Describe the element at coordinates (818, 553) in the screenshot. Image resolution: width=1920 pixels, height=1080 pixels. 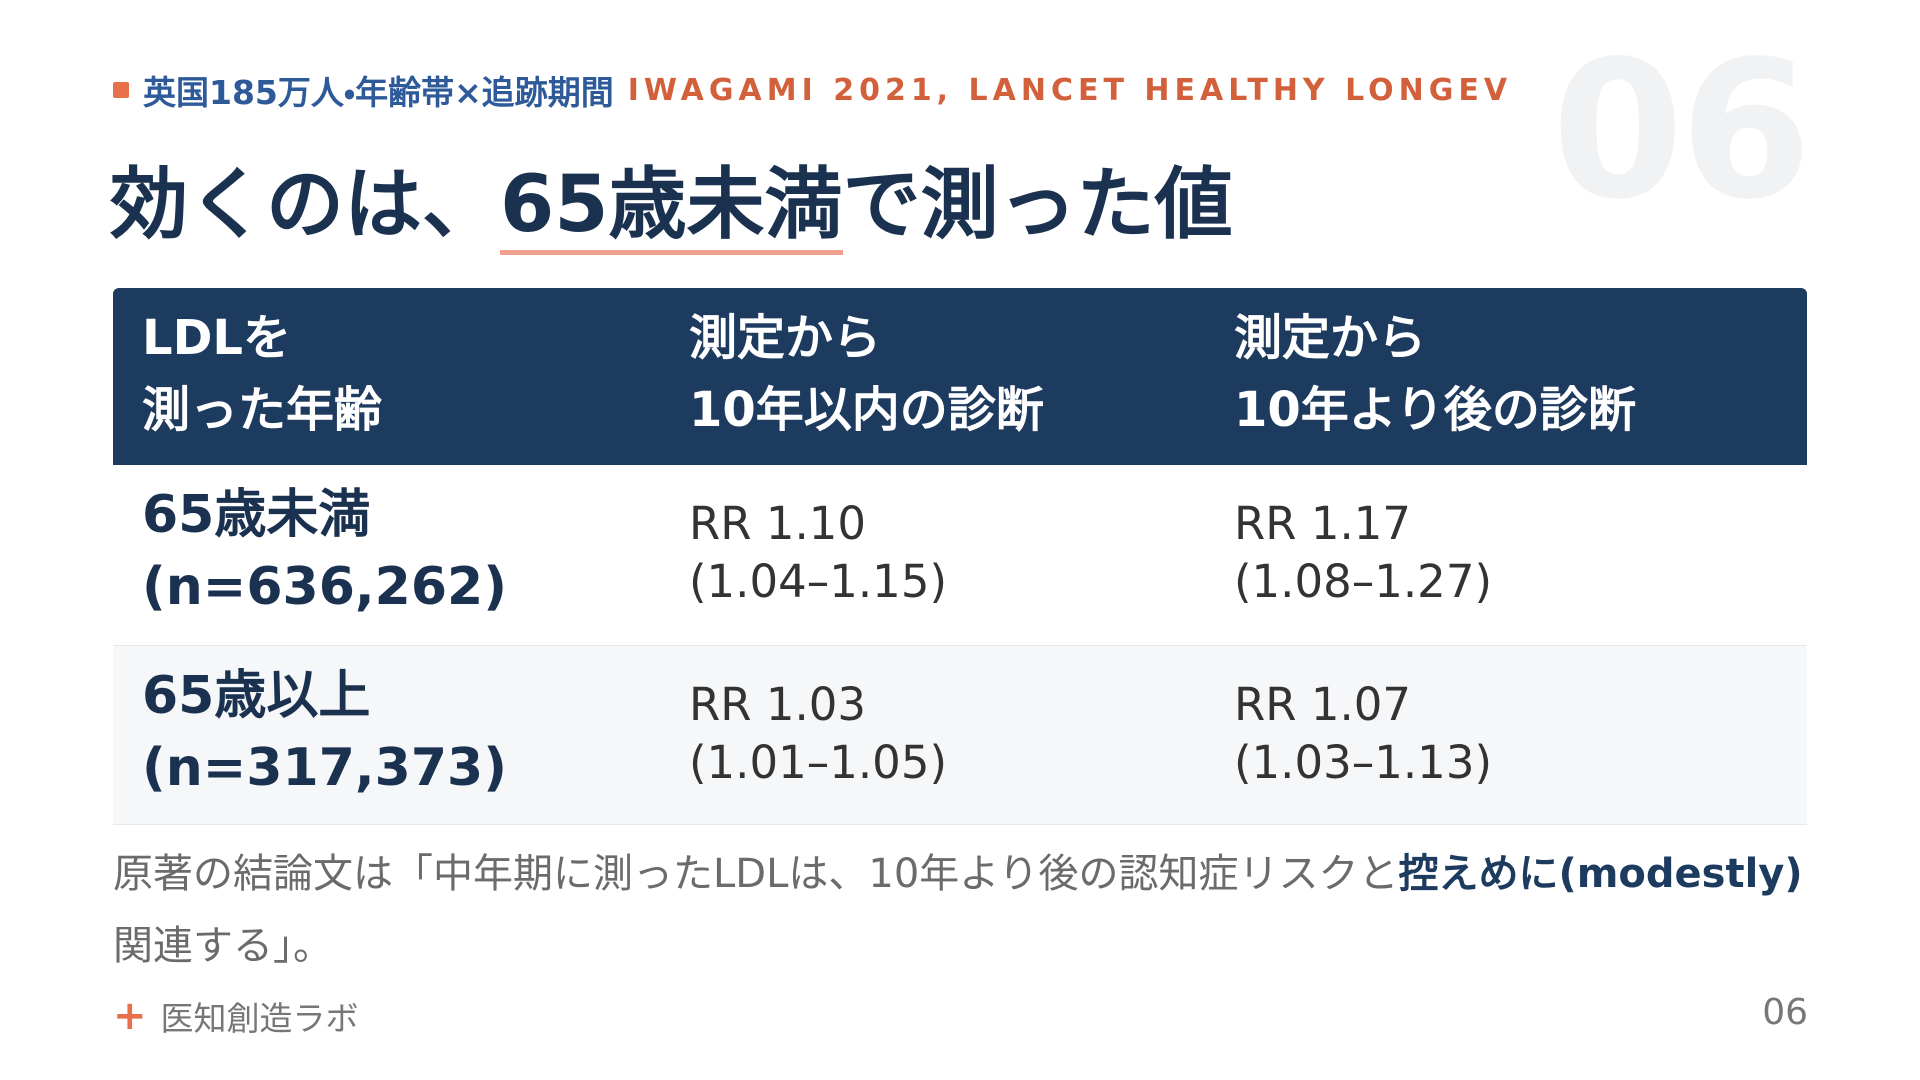
I see `rr-cell: RR 1.10 (1.04–1.15)` at that location.